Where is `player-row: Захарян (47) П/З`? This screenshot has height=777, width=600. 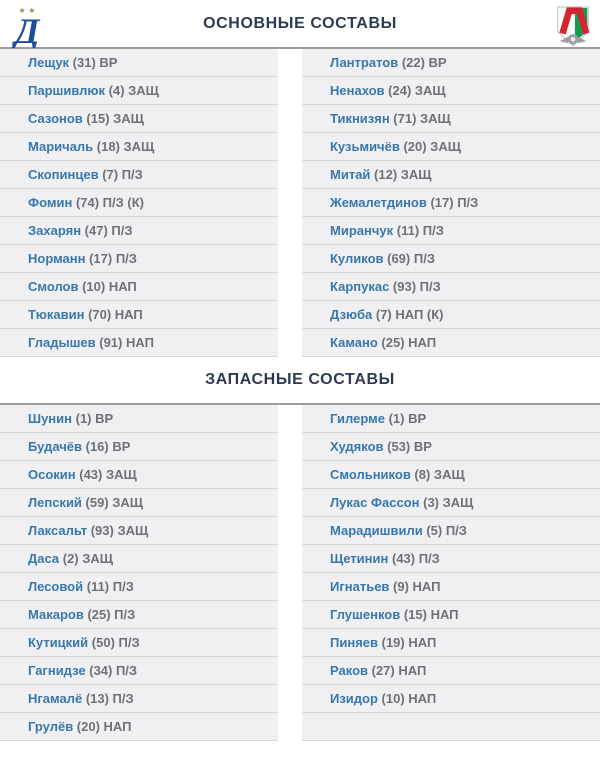 player-row: Захарян (47) П/З is located at coordinates (139, 231).